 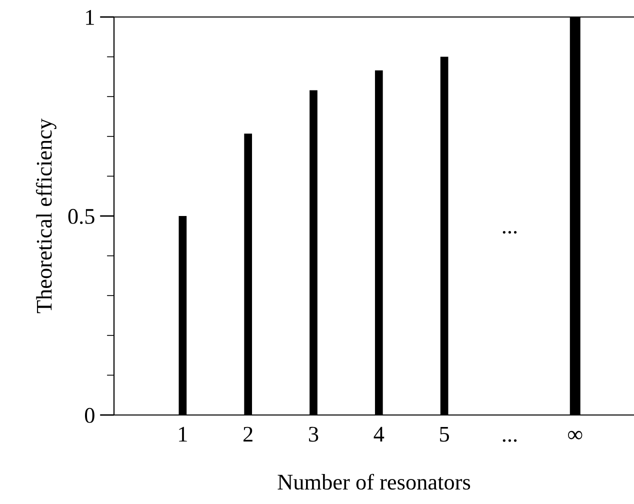 What do you see at coordinates (46, 216) in the screenshot?
I see `y-axis-title: Theoretical efficiency` at bounding box center [46, 216].